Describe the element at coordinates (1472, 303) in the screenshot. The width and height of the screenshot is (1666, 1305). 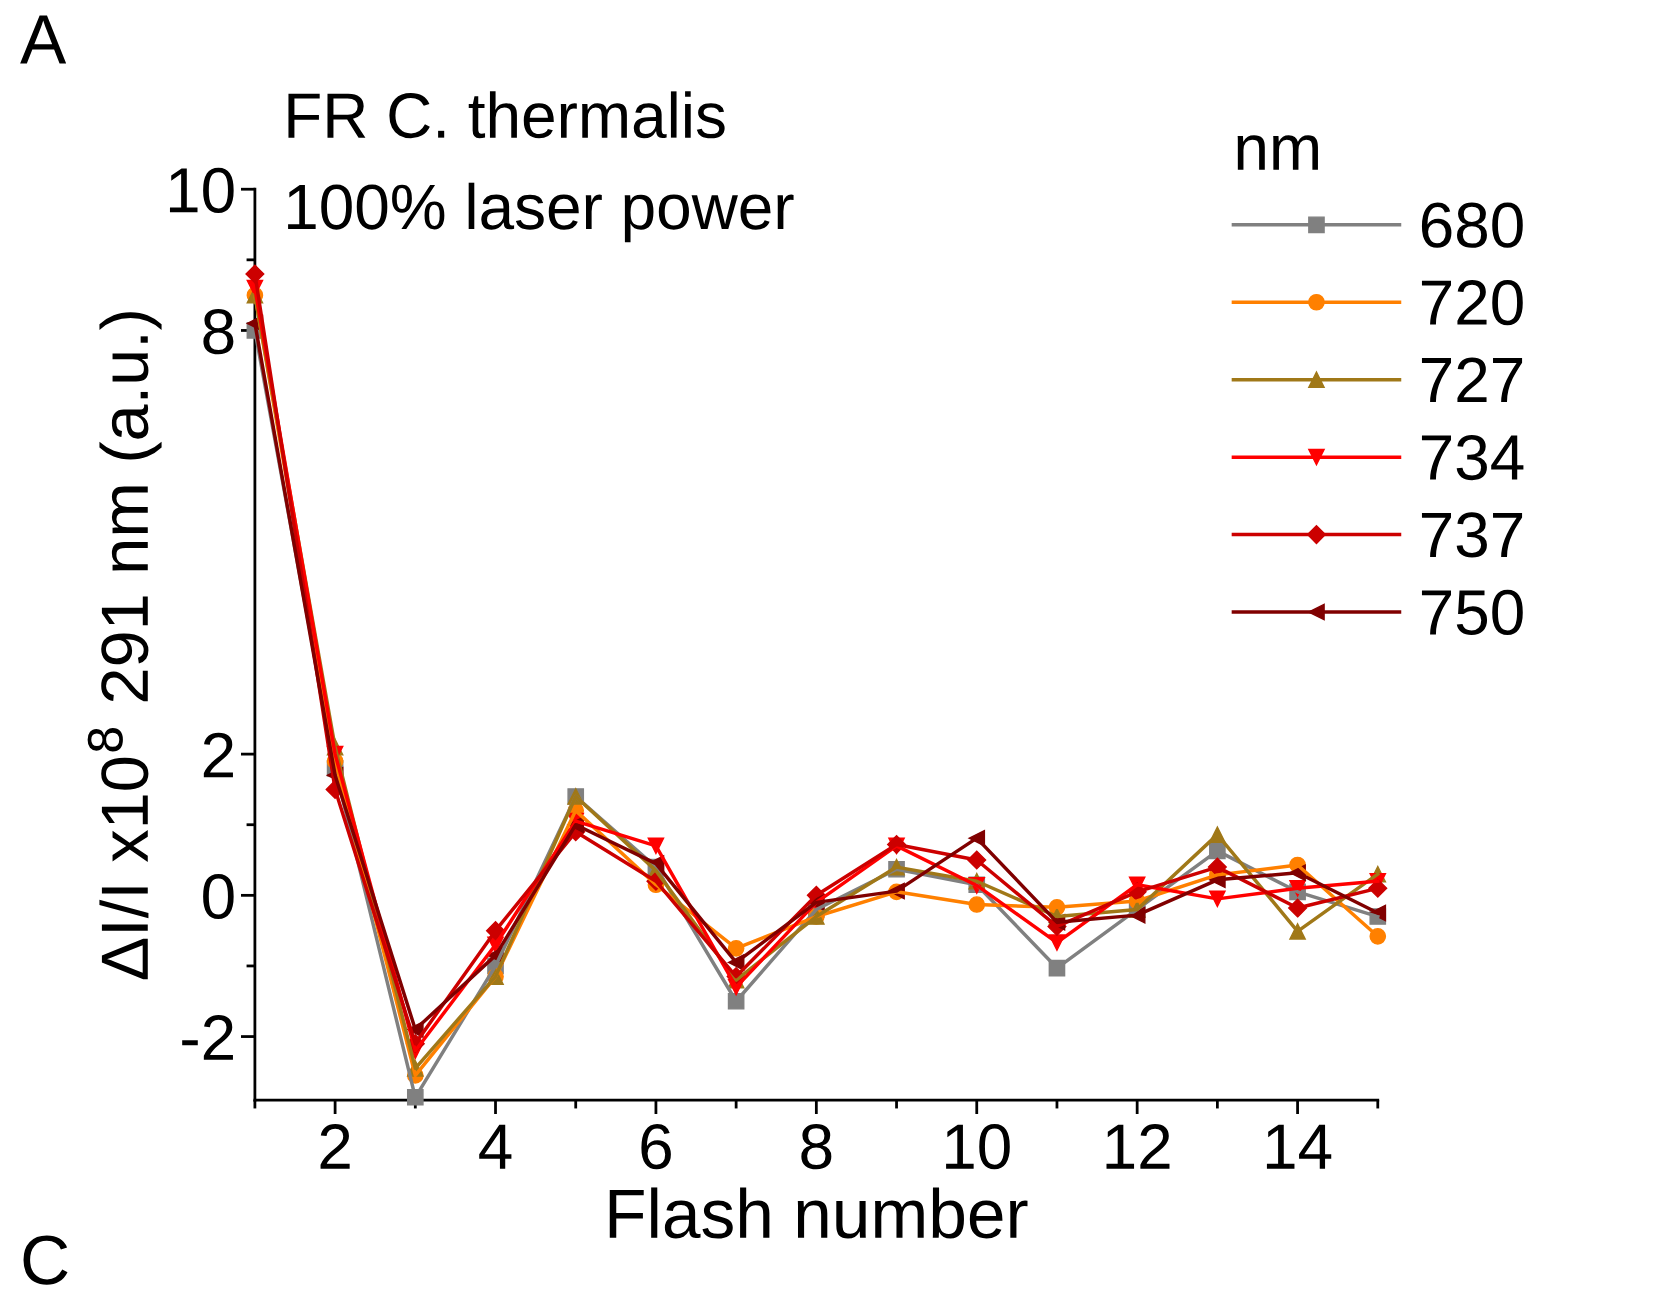
I see `legend-label: 720` at that location.